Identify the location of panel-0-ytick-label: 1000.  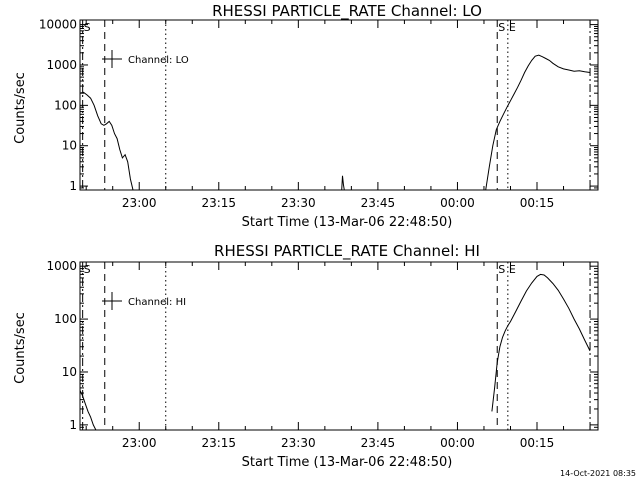
(61, 65).